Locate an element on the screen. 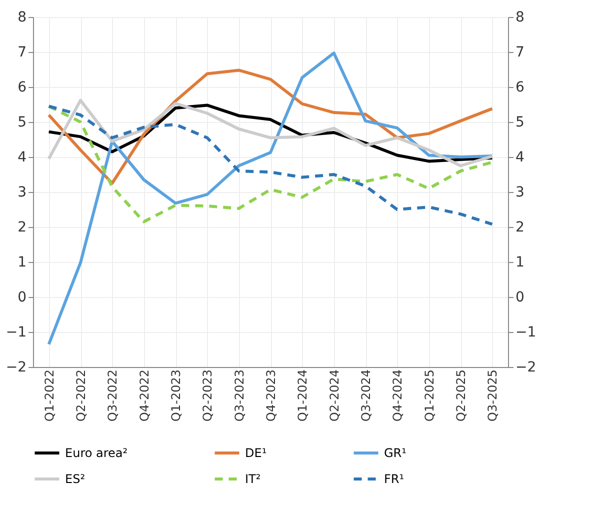  y-tick-label: −1 is located at coordinates (16, 332).